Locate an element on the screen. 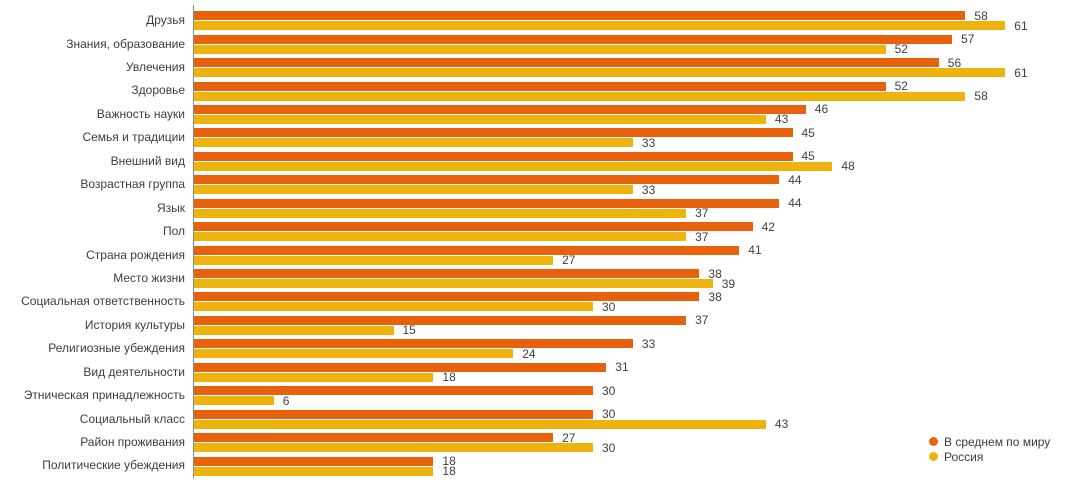 The width and height of the screenshot is (1075, 487). category-row: Район проживания 27 30 is located at coordinates (537, 443).